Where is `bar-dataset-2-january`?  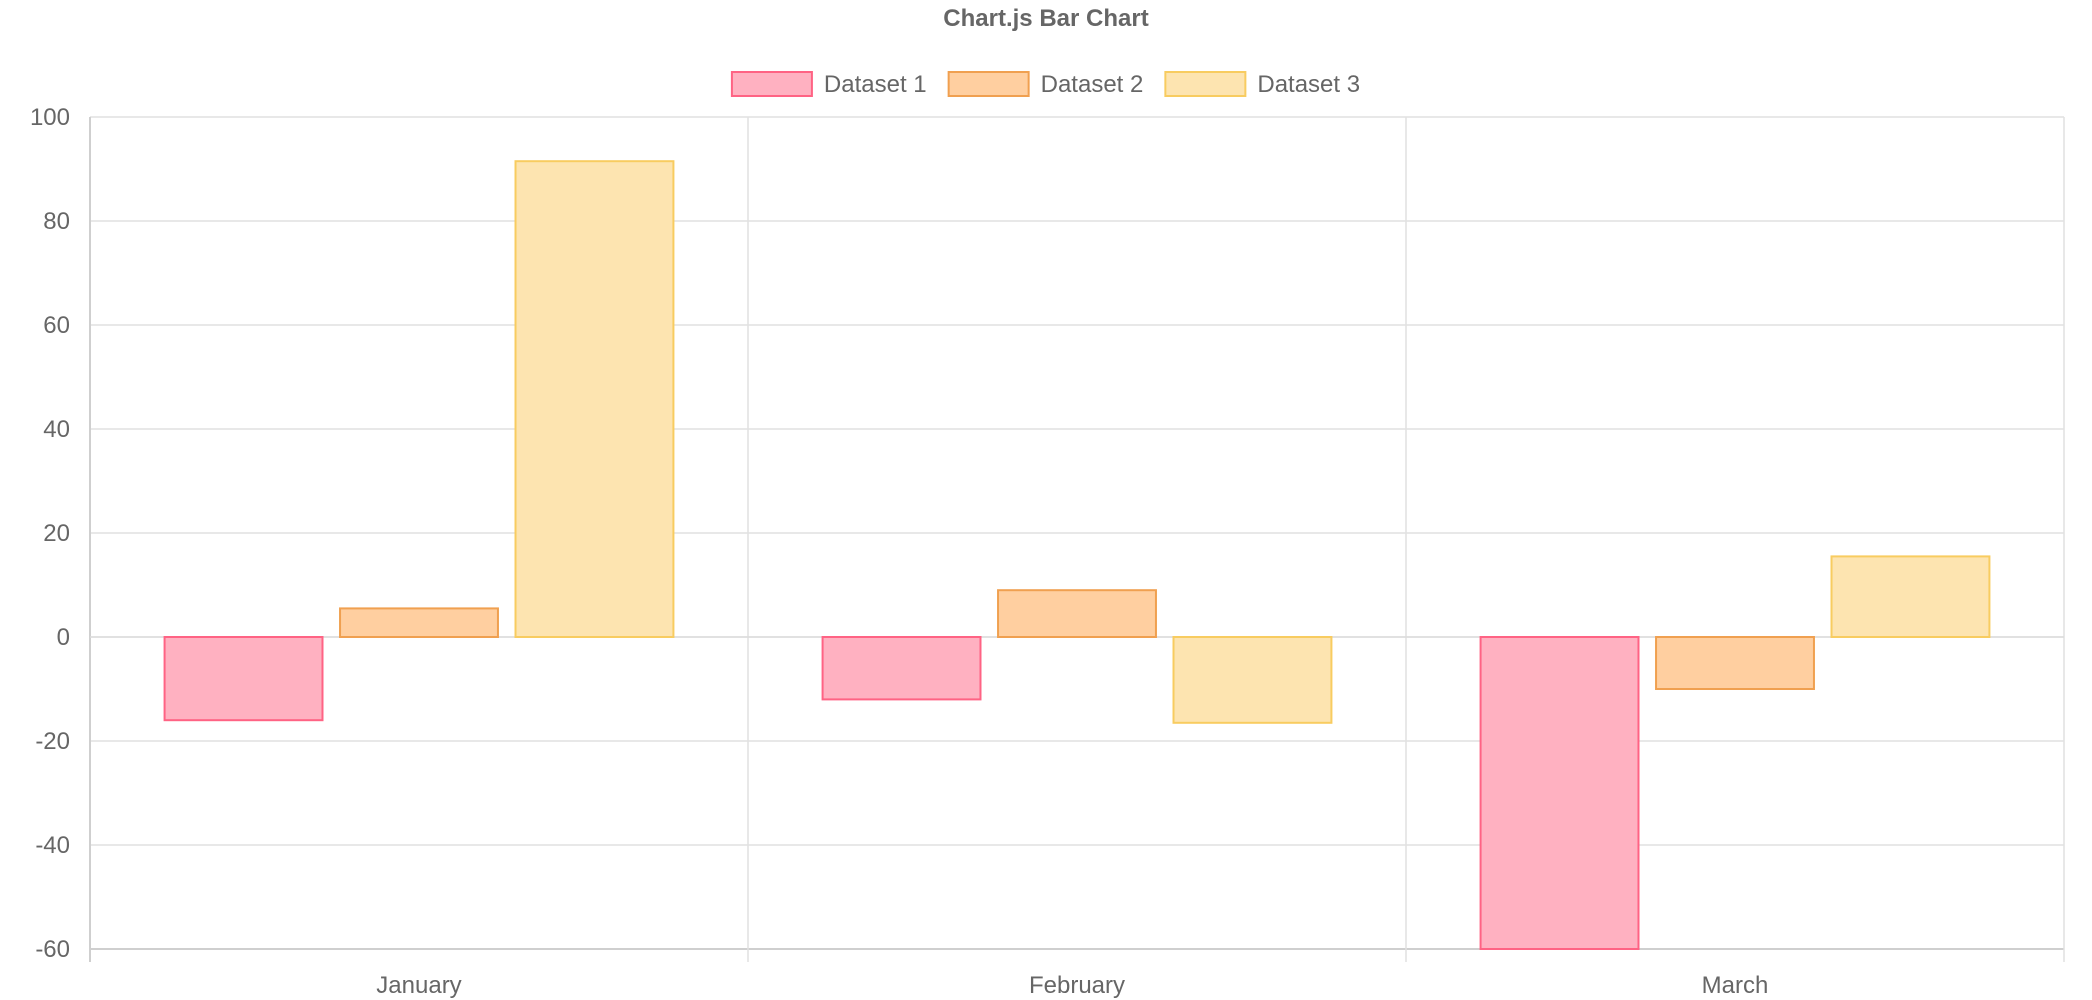 bar-dataset-2-january is located at coordinates (419, 623).